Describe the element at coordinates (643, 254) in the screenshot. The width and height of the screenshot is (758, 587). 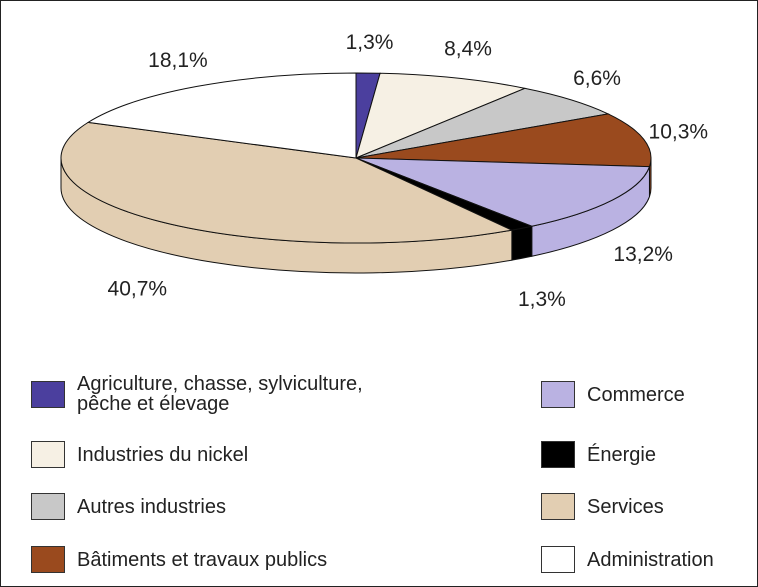
I see `value-label: 13,2%` at that location.